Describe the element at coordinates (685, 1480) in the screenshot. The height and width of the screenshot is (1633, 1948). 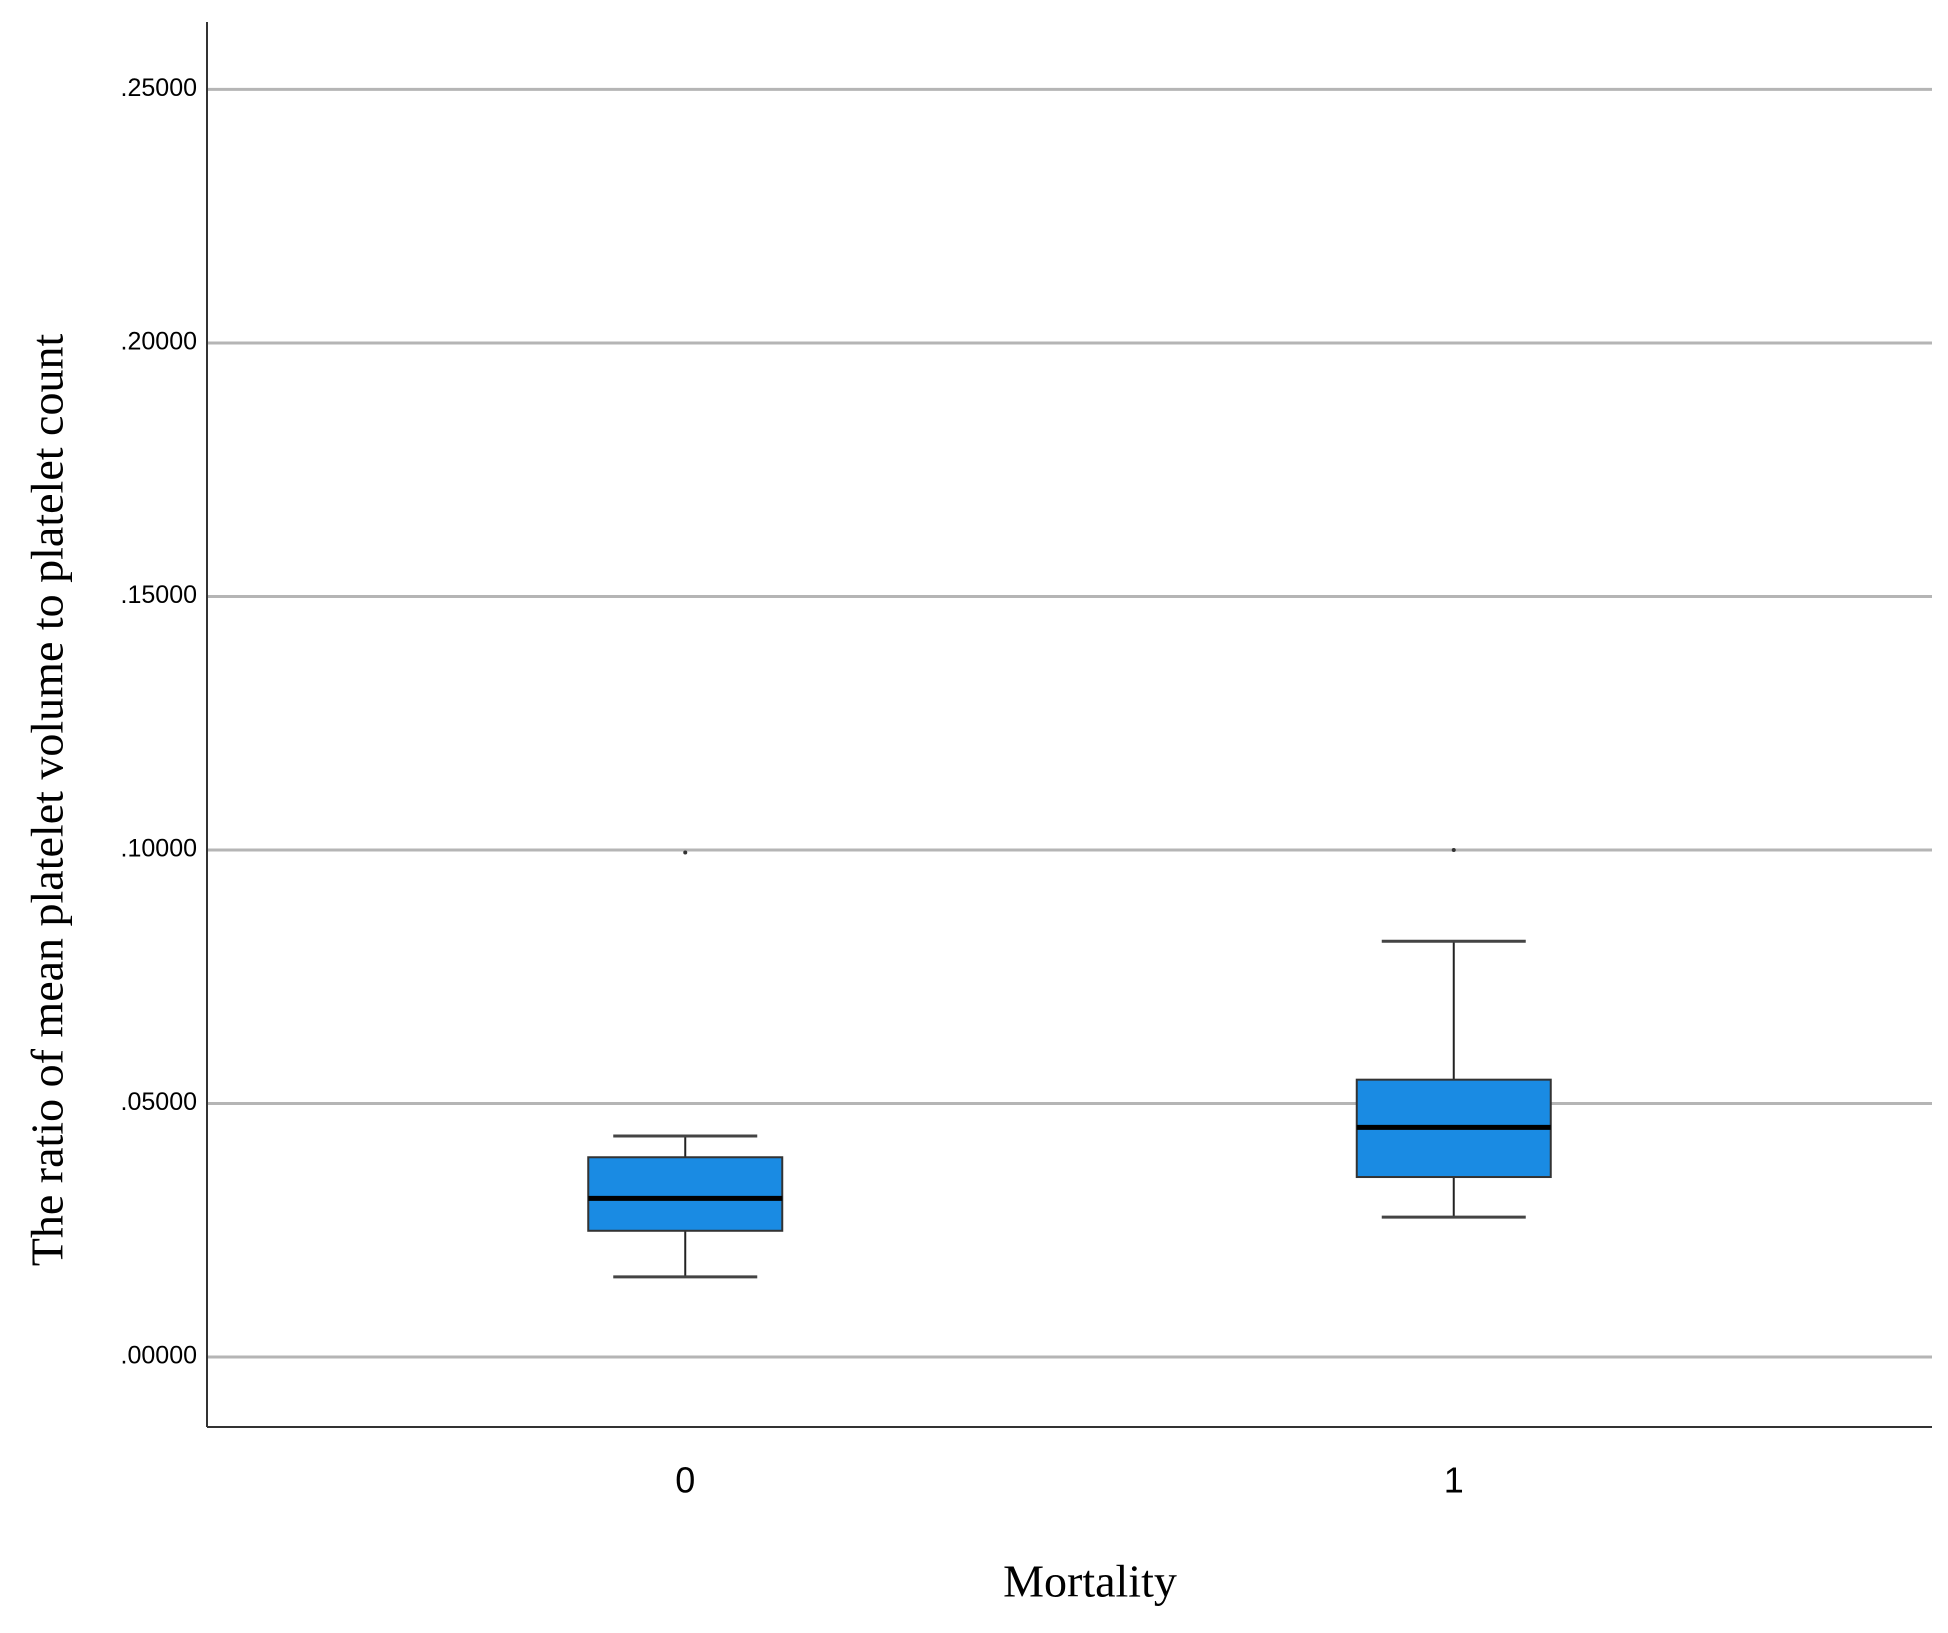
I see `x-tick-label: 0` at that location.